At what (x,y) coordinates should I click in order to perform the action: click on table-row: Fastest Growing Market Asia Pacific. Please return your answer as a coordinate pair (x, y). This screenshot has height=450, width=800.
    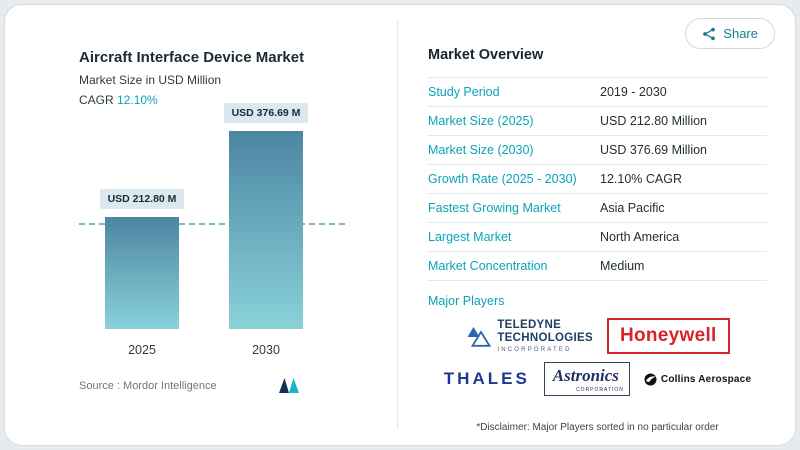
    Looking at the image, I should click on (597, 208).